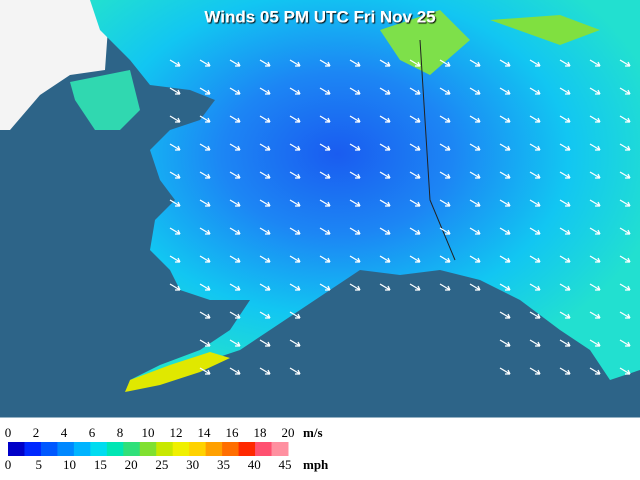 The width and height of the screenshot is (640, 480). Describe the element at coordinates (316, 464) in the screenshot. I see `mph-unit: mph` at that location.